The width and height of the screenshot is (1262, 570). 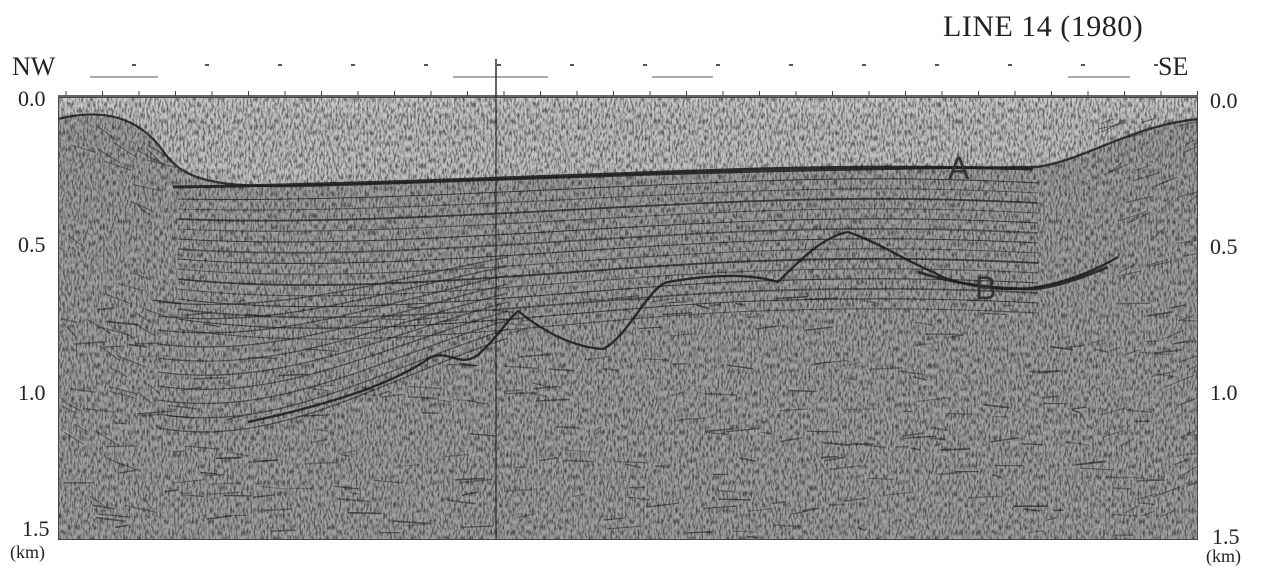 What do you see at coordinates (1173, 66) in the screenshot?
I see `direction-se-label: SE` at bounding box center [1173, 66].